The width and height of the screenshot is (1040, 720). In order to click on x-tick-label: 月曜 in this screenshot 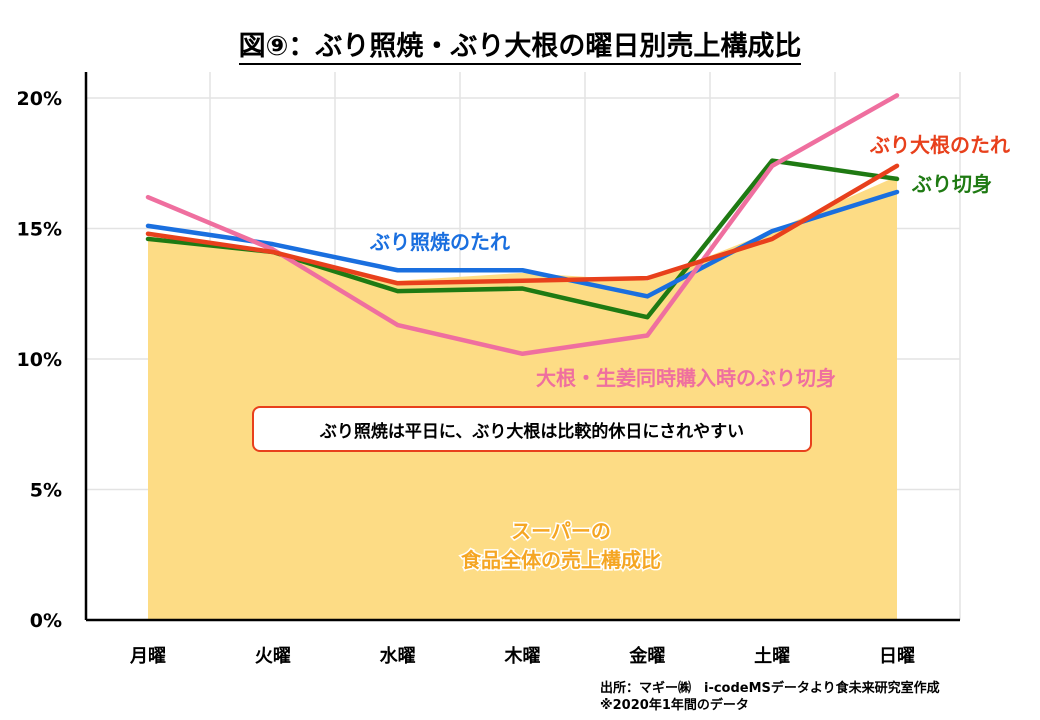, I will do `click(147, 656)`.